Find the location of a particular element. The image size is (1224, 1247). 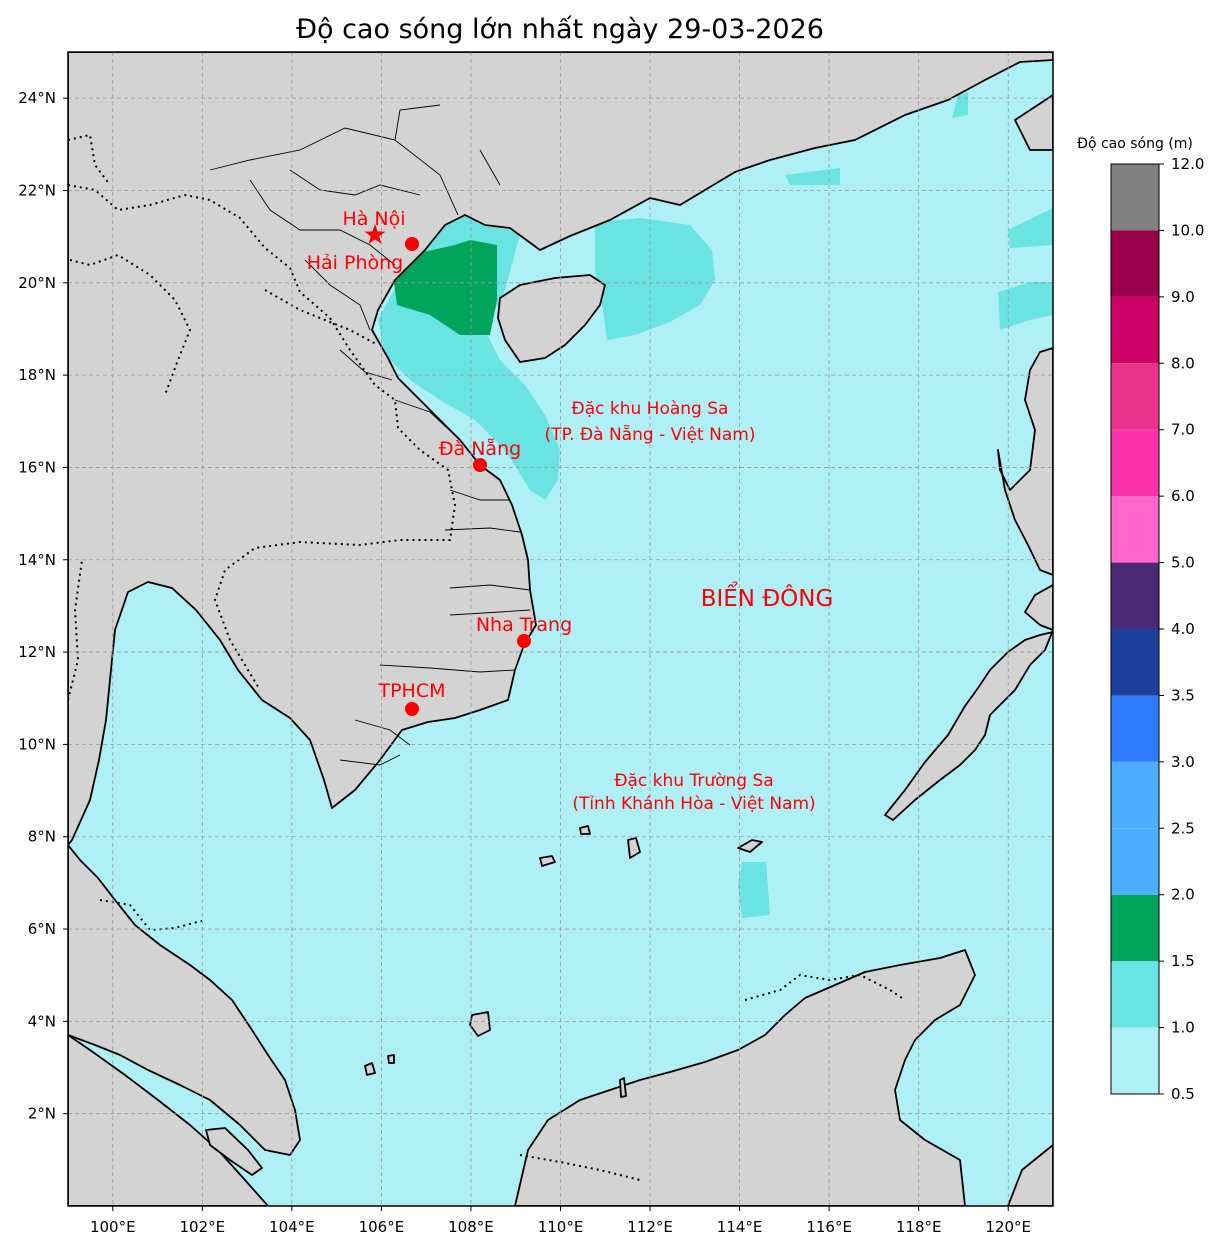

city-label-nha-trang: Nha Trang is located at coordinates (524, 625).